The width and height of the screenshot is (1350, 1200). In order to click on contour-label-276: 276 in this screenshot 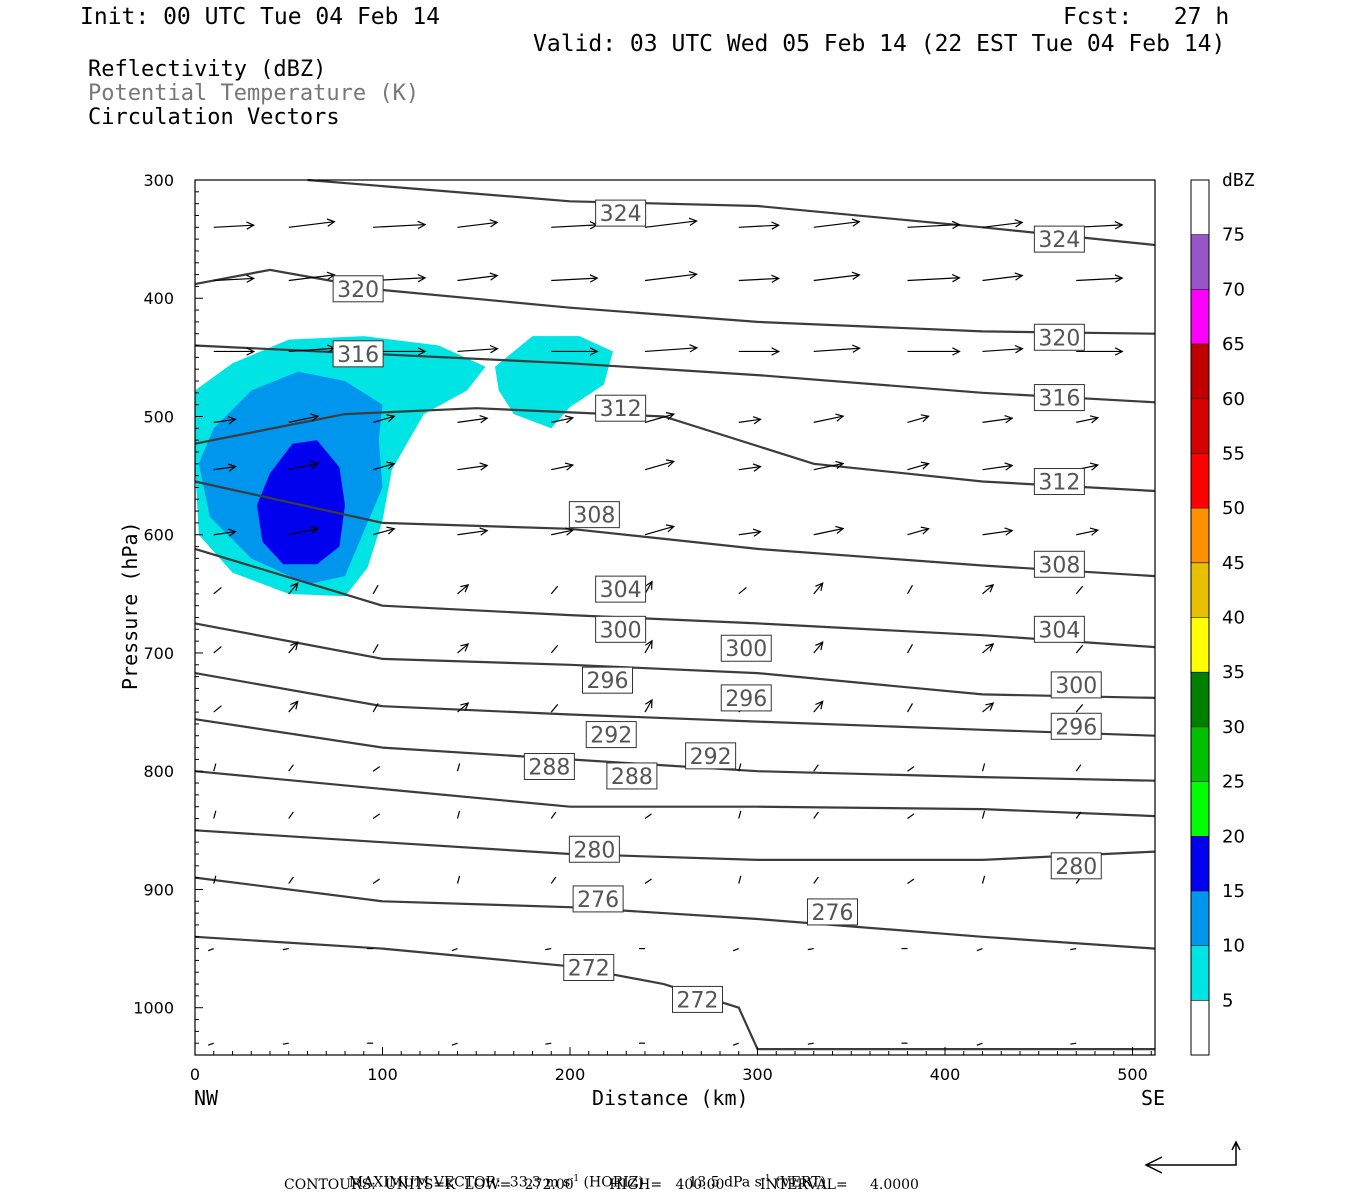, I will do `click(598, 900)`.